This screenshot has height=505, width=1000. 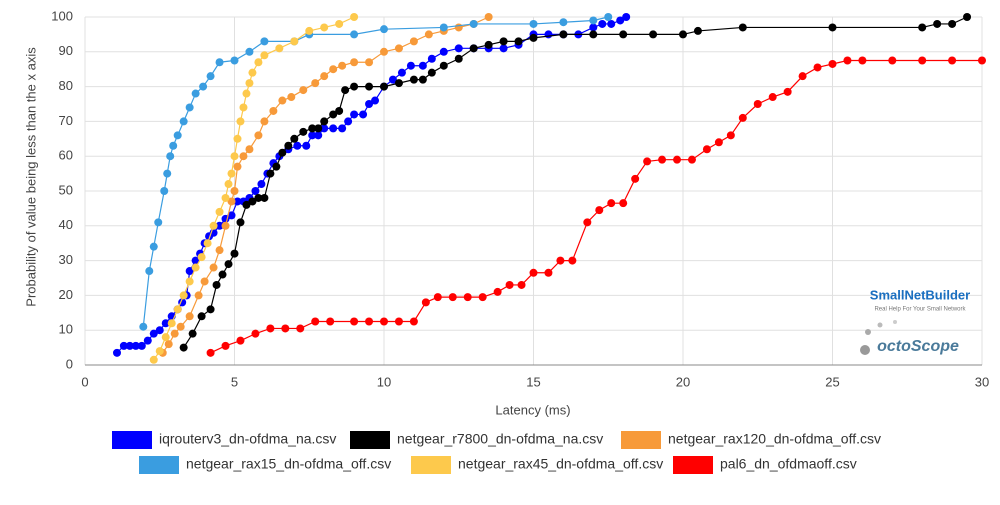 What do you see at coordinates (66, 294) in the screenshot?
I see `y-tick-label: 20` at bounding box center [66, 294].